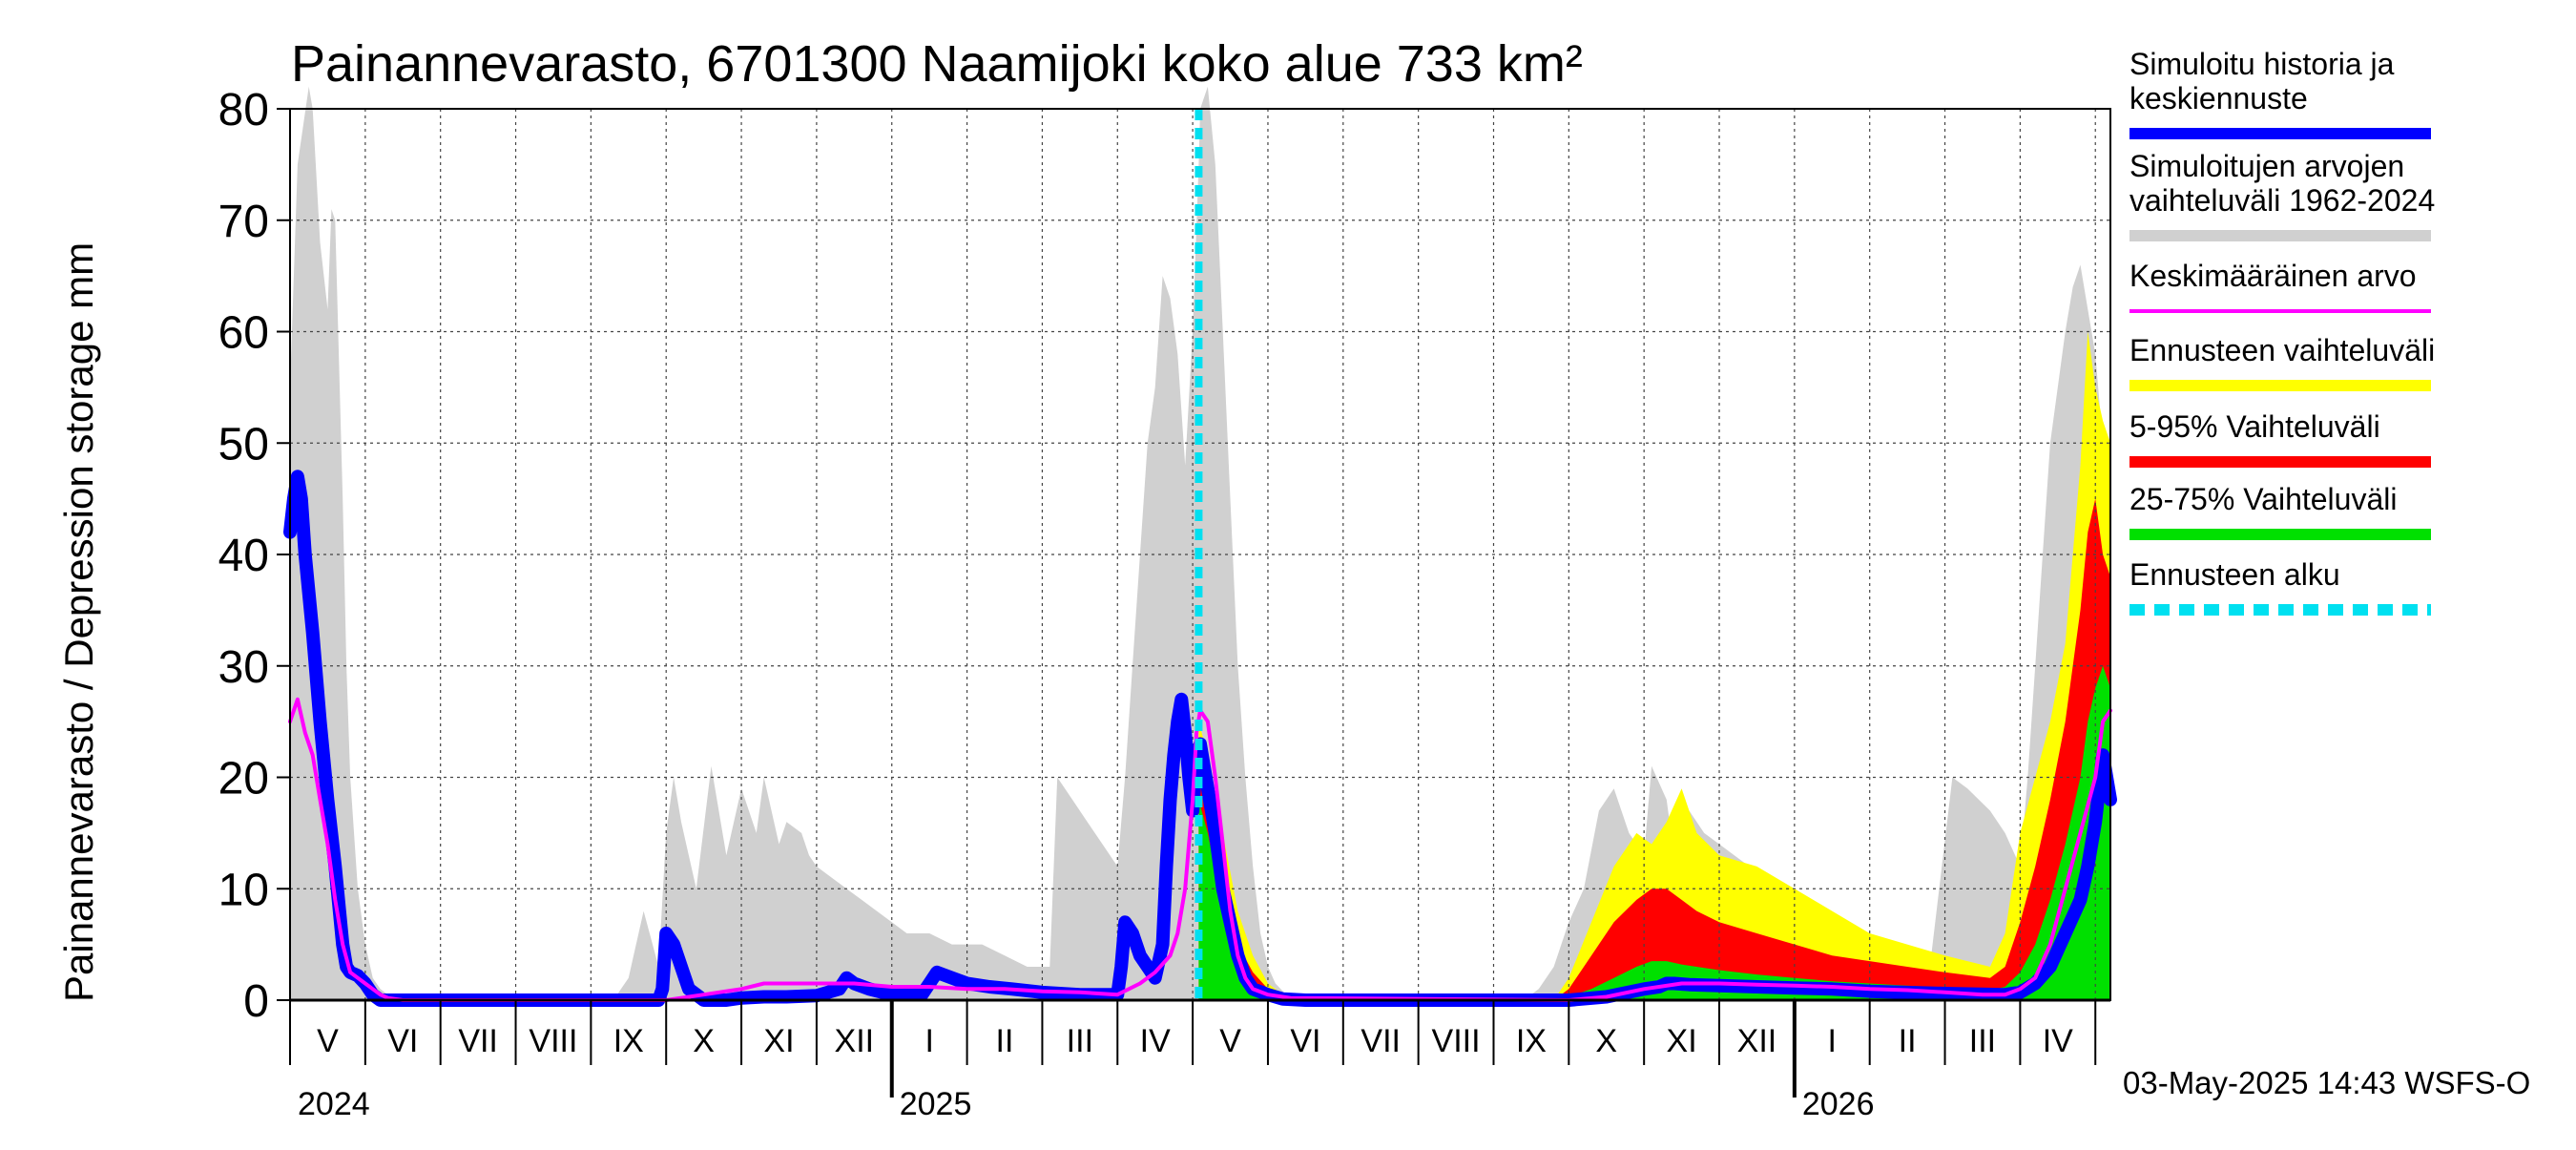 The image size is (2576, 1150). Describe the element at coordinates (256, 1001) in the screenshot. I see `y-tick-label: 0` at that location.